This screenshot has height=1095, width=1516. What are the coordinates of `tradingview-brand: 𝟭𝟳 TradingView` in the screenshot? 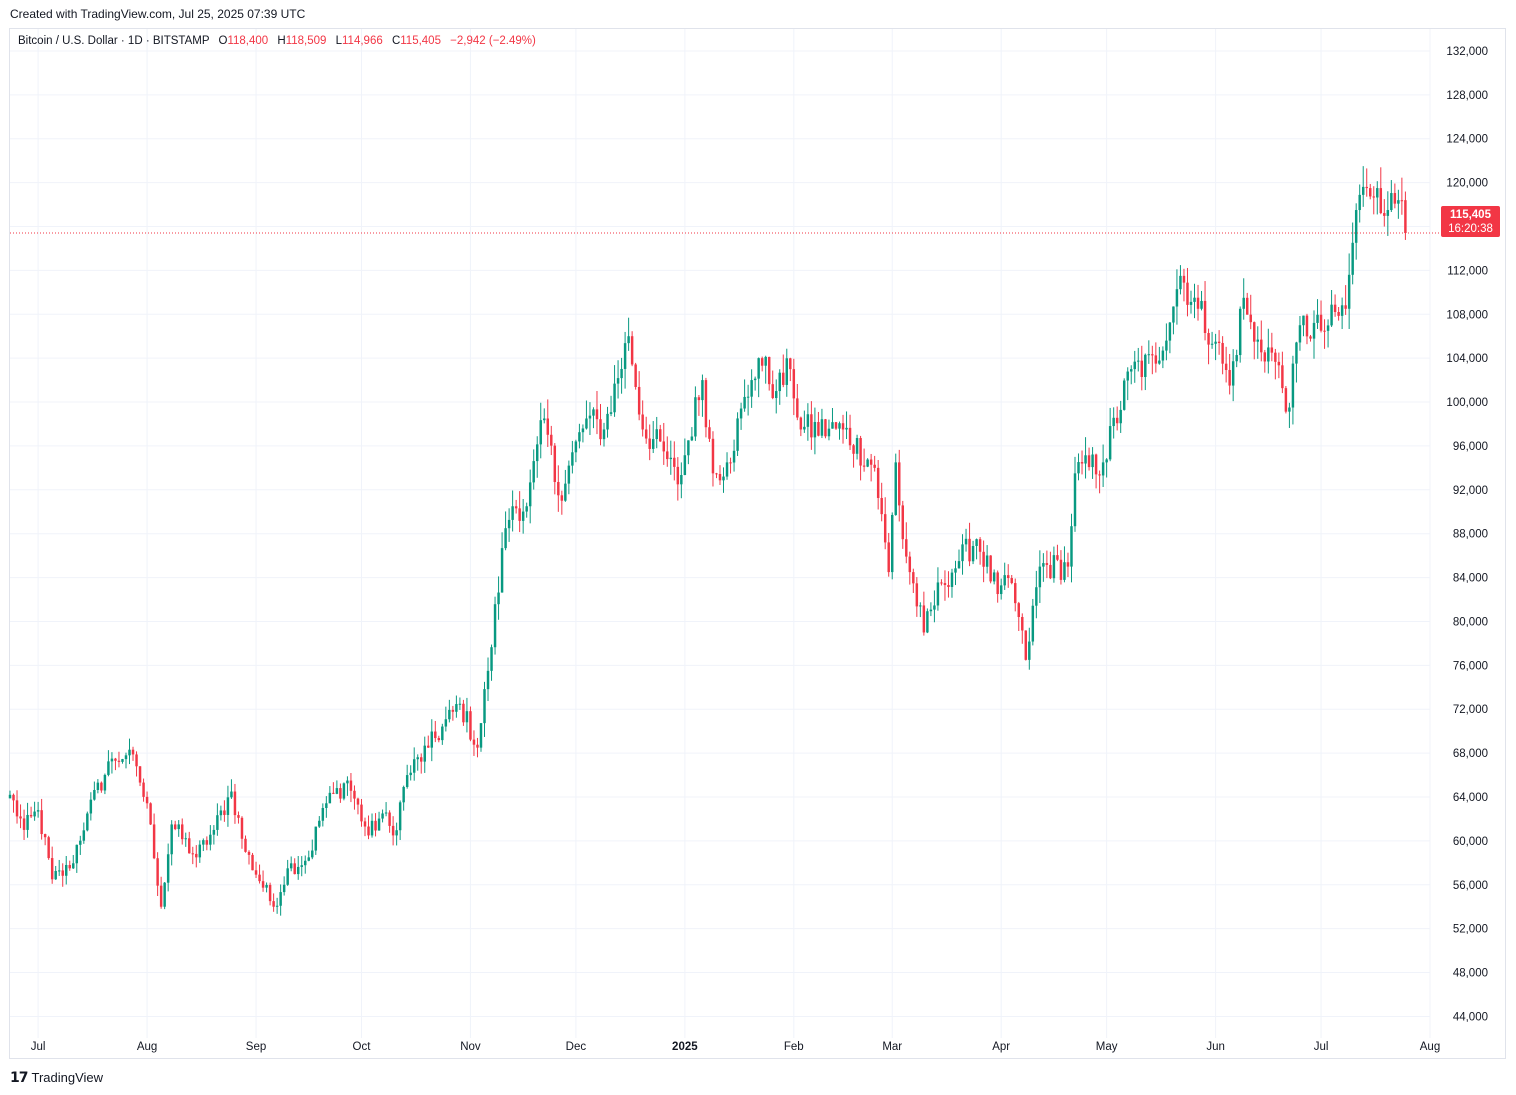 It's located at (56, 1077).